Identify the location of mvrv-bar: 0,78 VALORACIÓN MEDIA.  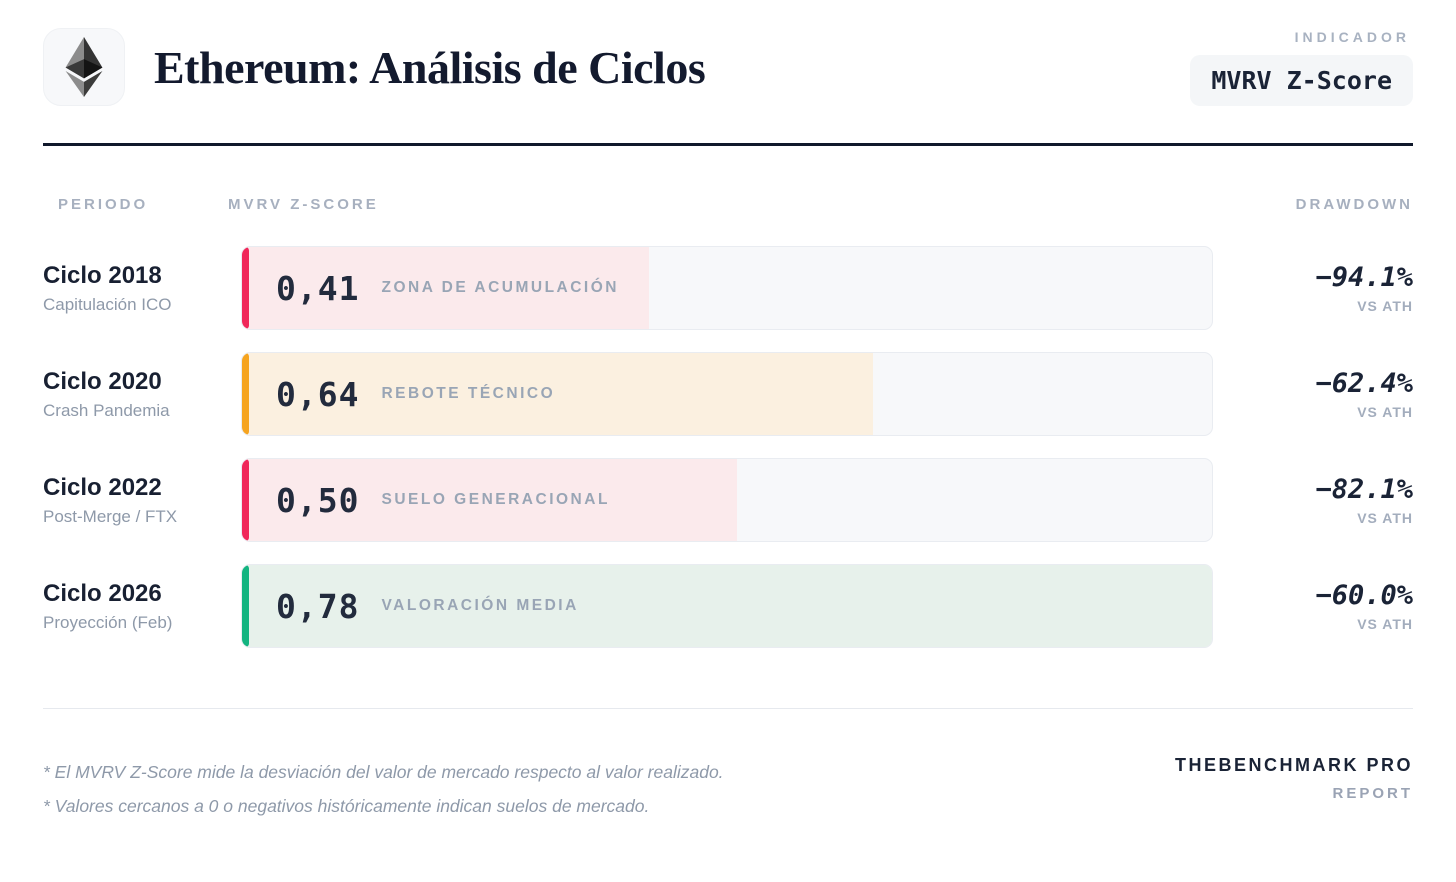
(727, 606).